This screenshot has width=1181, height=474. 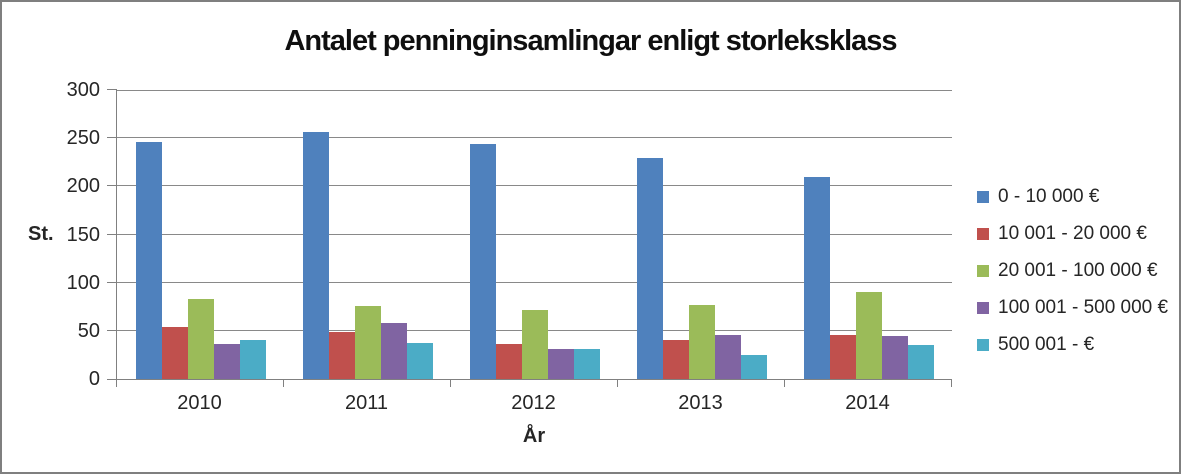 What do you see at coordinates (1083, 307) in the screenshot?
I see `legend-label: 100 001 - 500 000 €` at bounding box center [1083, 307].